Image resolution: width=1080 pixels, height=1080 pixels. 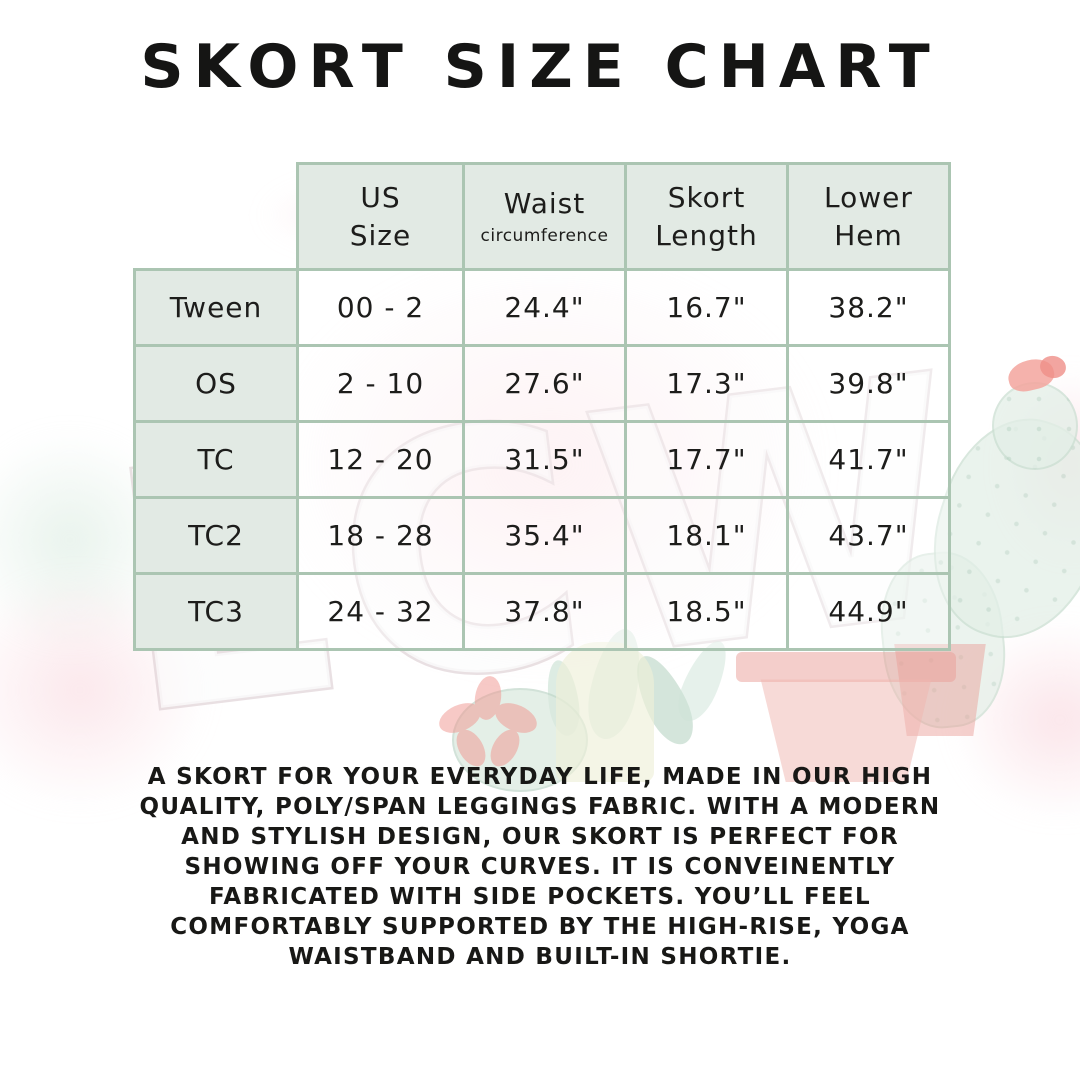 What do you see at coordinates (868, 235) in the screenshot?
I see `header-label: Hem` at bounding box center [868, 235].